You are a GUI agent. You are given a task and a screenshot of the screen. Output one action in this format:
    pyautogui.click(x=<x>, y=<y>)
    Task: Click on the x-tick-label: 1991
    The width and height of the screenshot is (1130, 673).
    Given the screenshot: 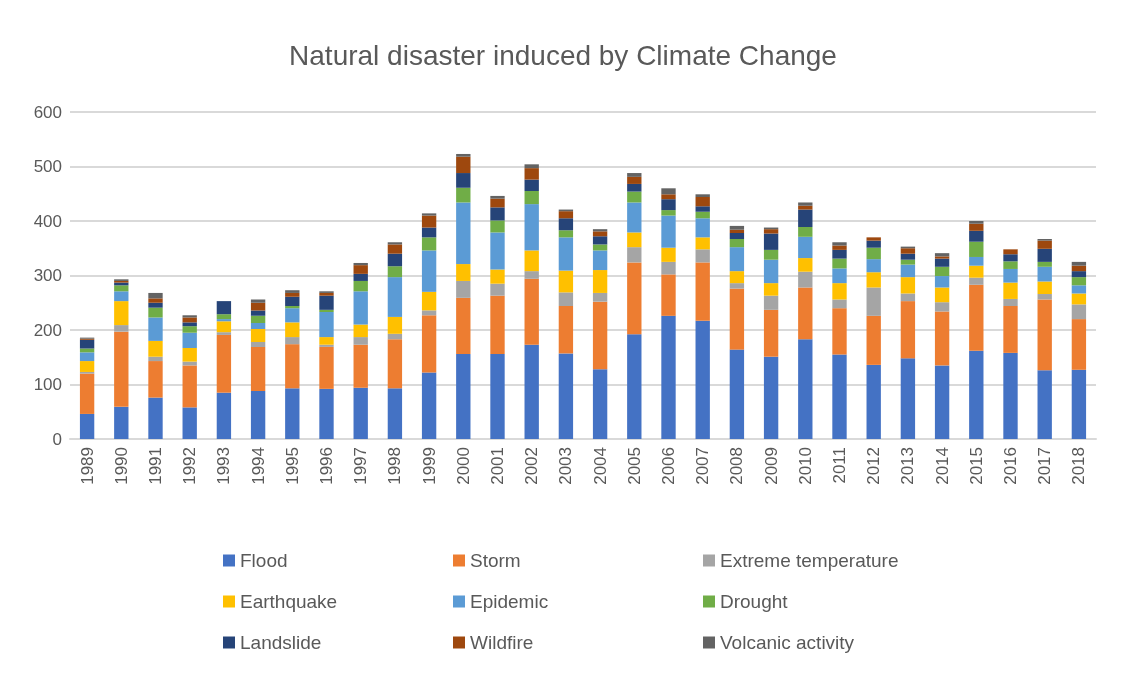 What is the action you would take?
    pyautogui.click(x=155, y=466)
    